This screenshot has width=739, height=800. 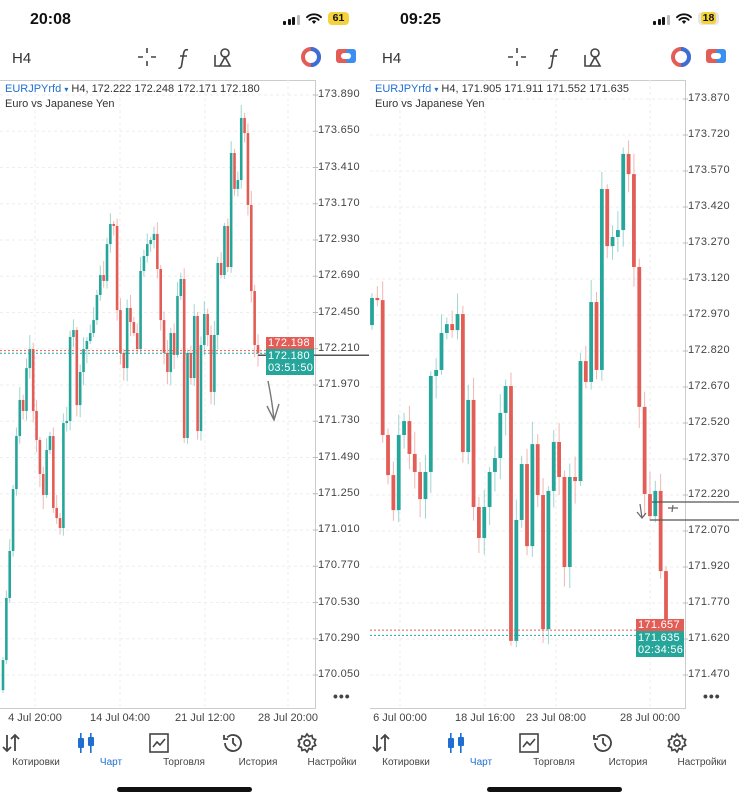 I want to click on nav-tab-label: Котировки, so click(x=406, y=762).